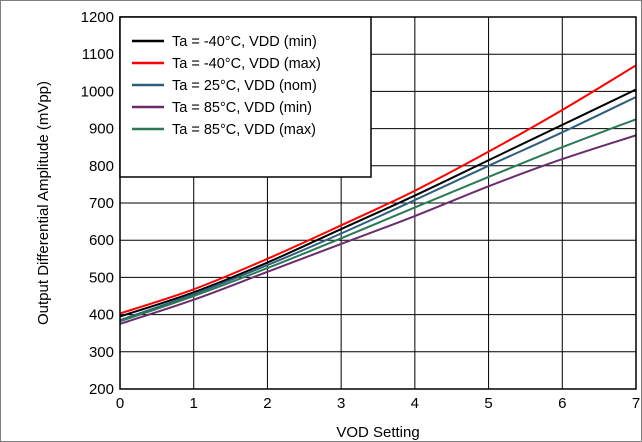  I want to click on x-tick-label: 5, so click(488, 403).